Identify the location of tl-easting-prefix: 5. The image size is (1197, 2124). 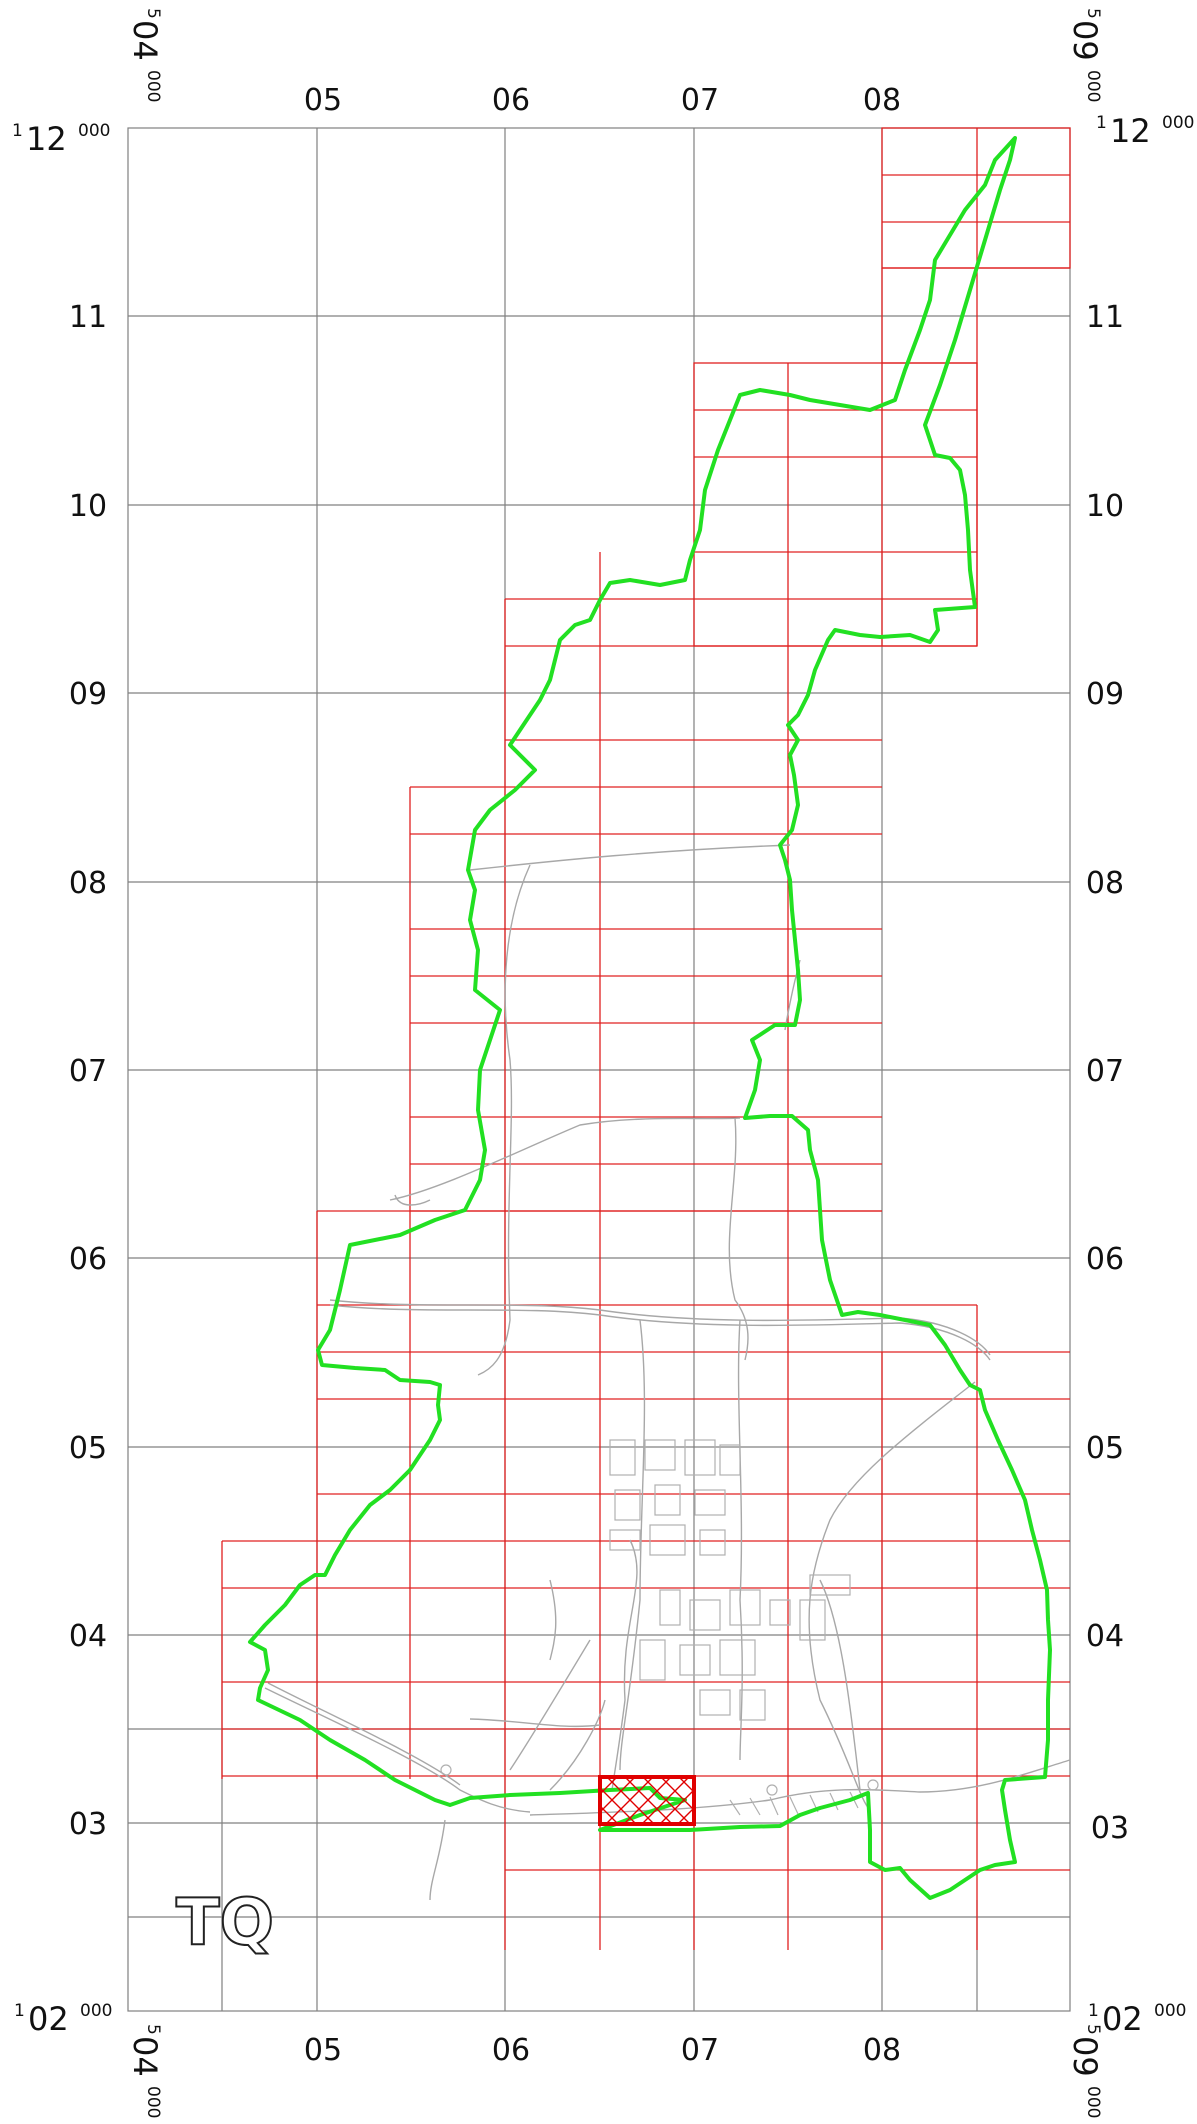
(153, 13).